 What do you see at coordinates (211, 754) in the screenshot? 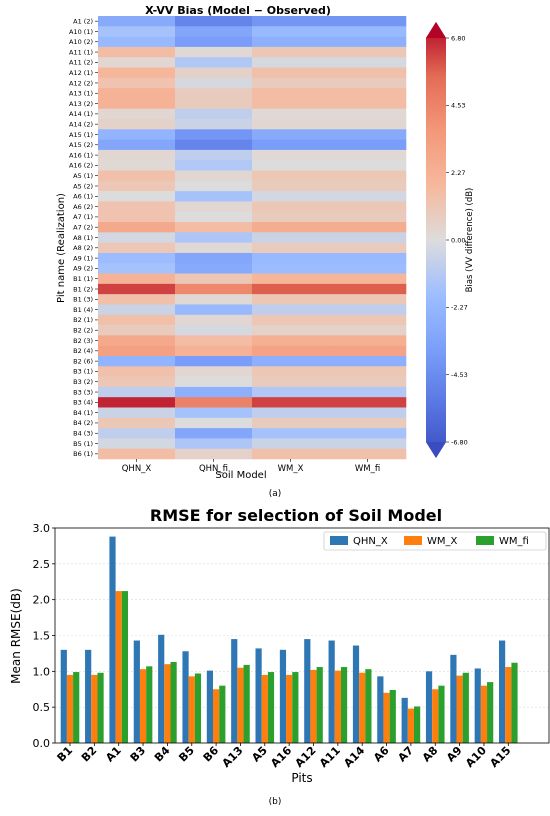
I see `bar-chart-x-tick-label: B6` at bounding box center [211, 754].